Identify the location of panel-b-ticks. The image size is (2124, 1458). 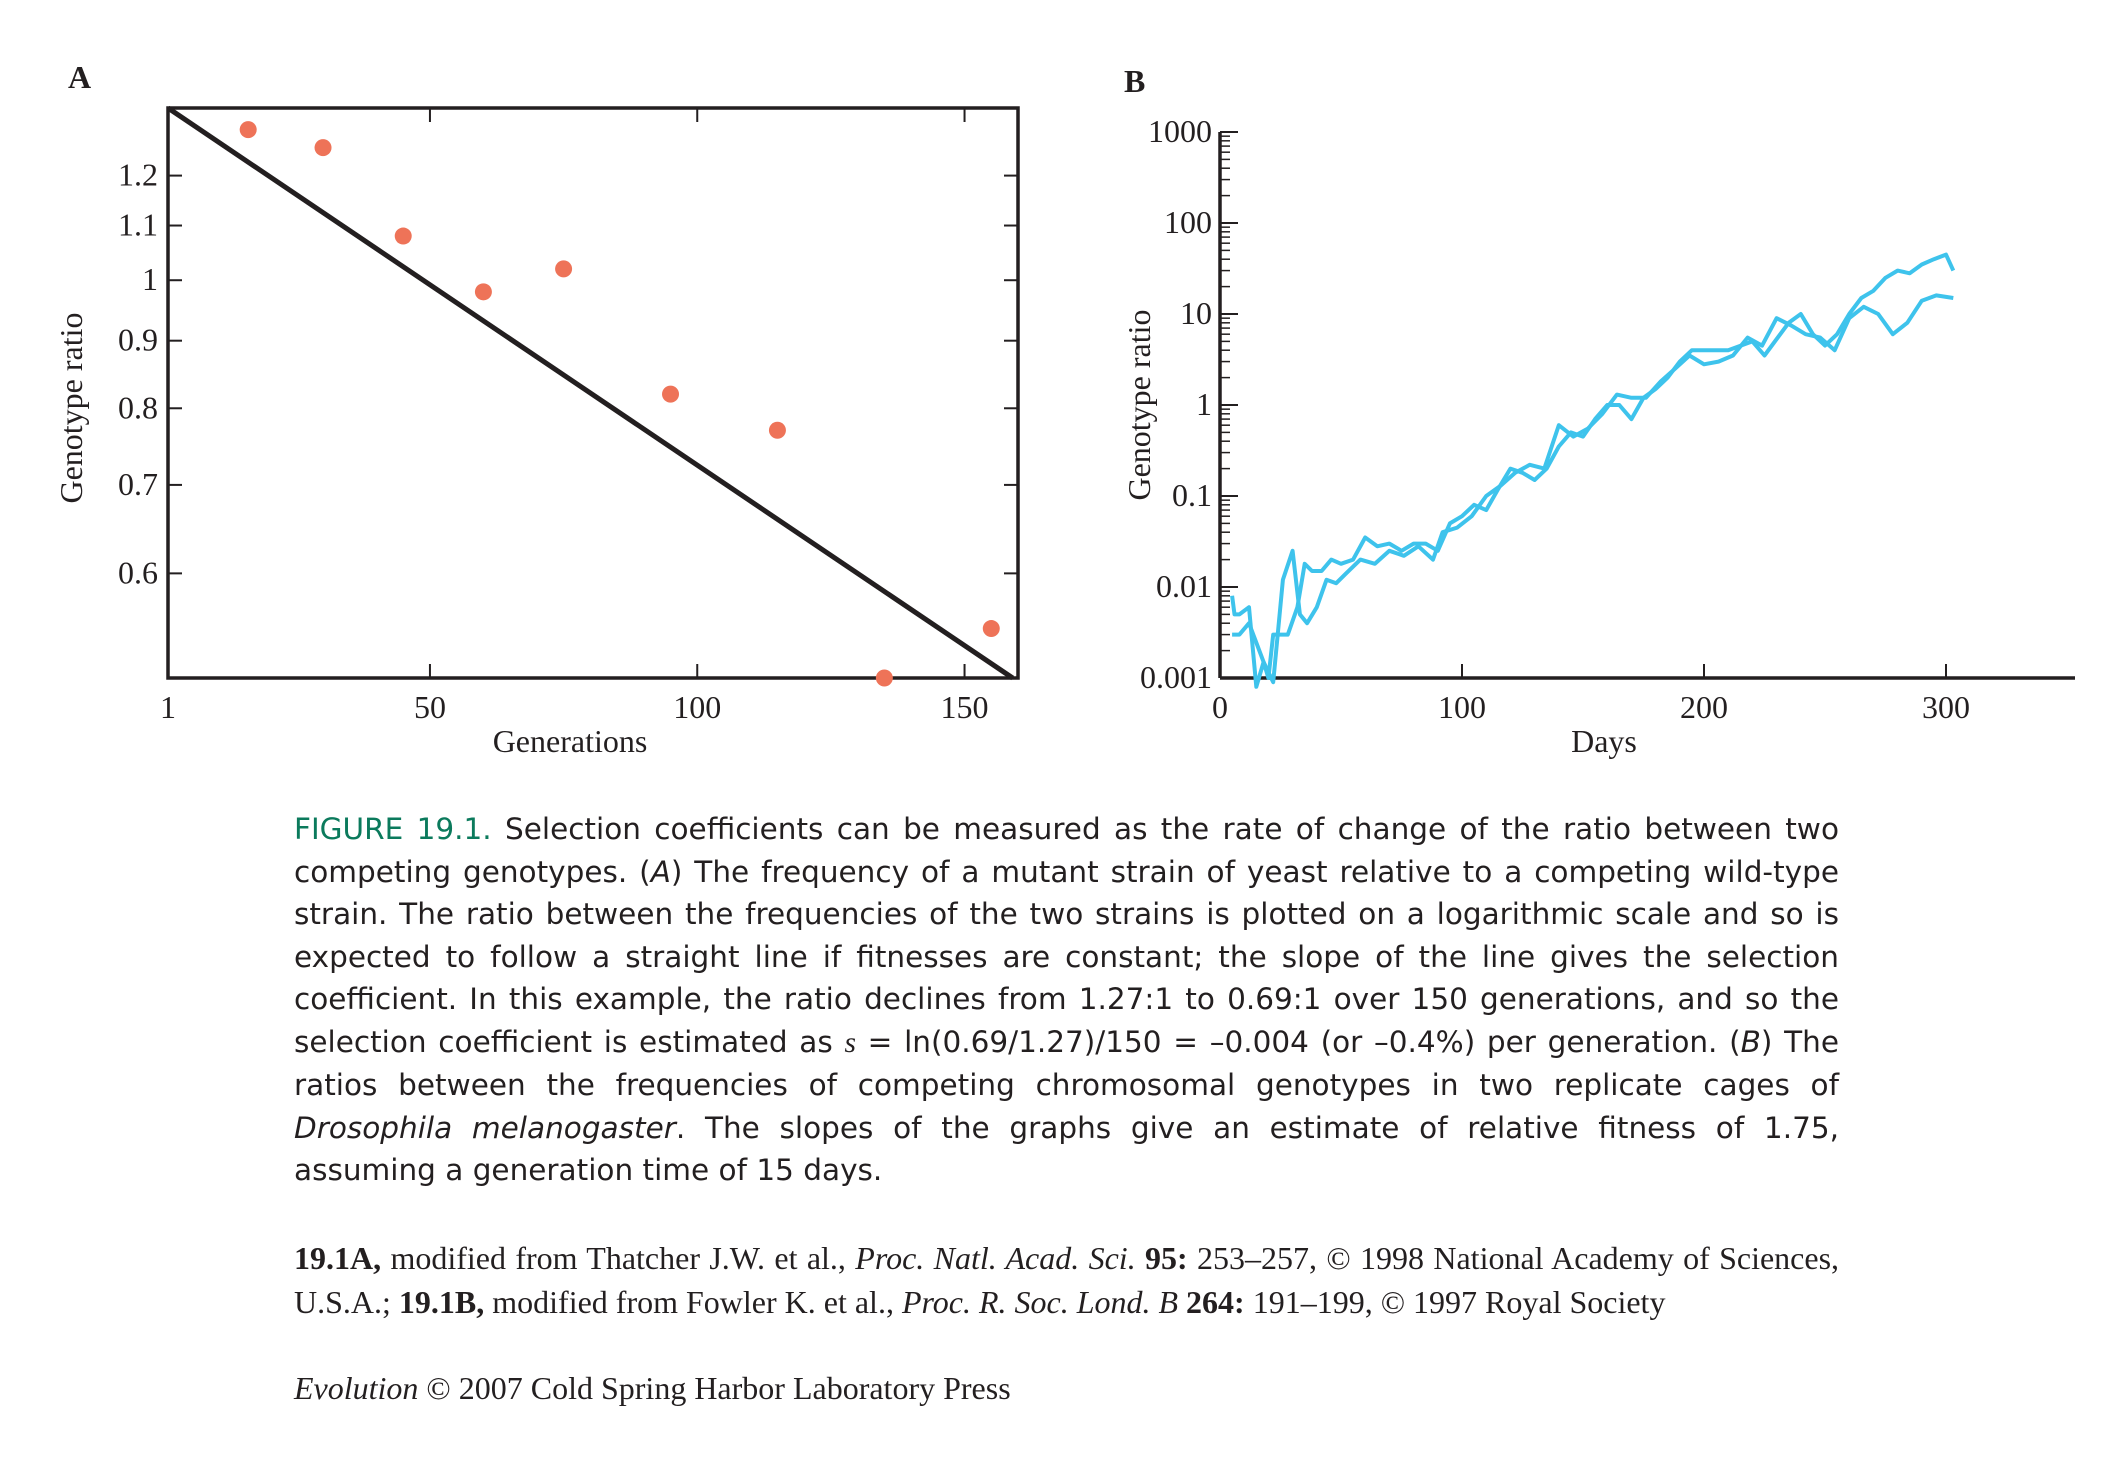
(1583, 405).